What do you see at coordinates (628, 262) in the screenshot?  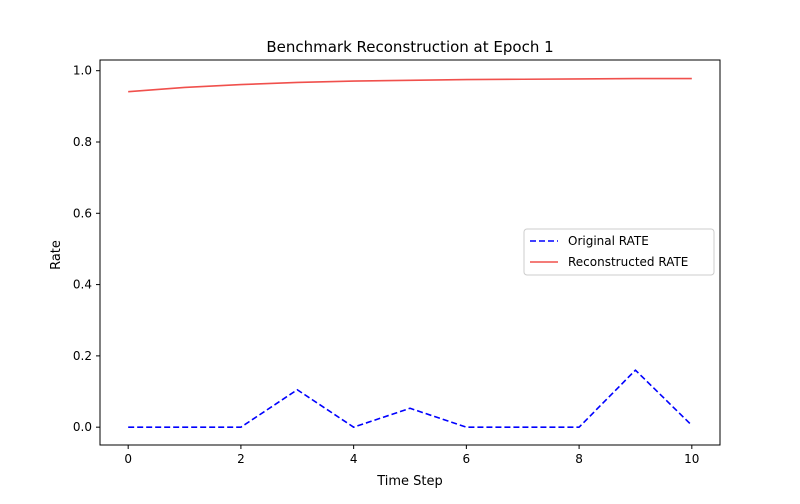 I see `legend-label-2: Reconstructed RATE` at bounding box center [628, 262].